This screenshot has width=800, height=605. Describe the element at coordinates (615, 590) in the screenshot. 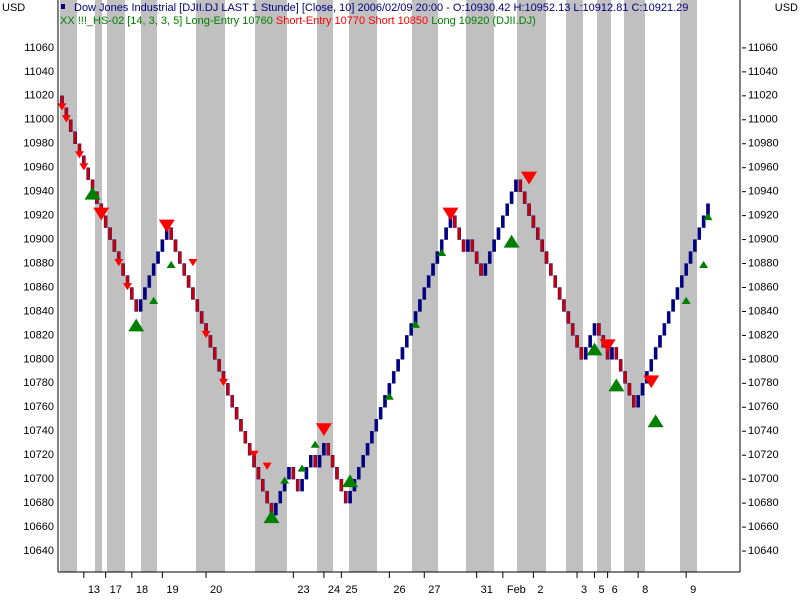

I see `x-tick-label: 6` at that location.